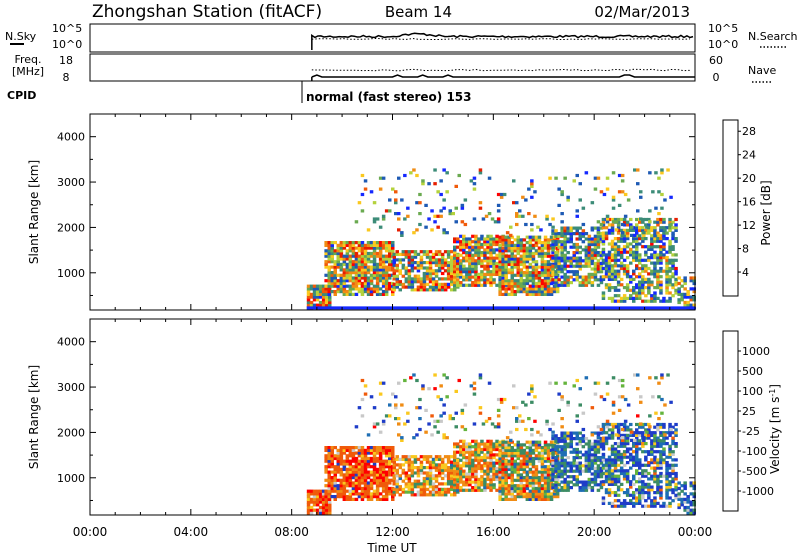  What do you see at coordinates (501, 38) in the screenshot?
I see `nsearch-trace` at bounding box center [501, 38].